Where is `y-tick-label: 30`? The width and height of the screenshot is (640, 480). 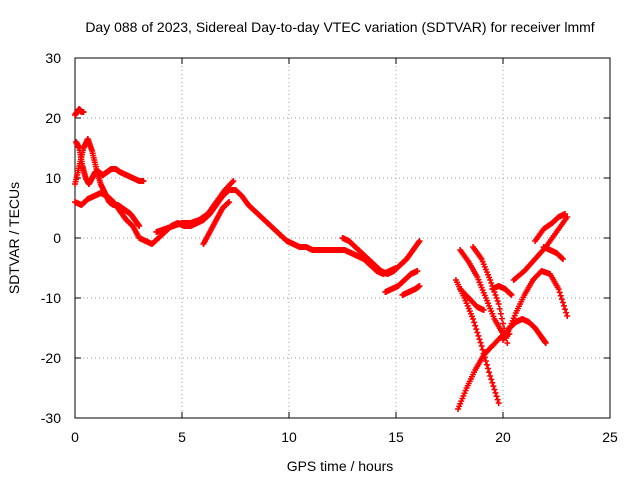 y-tick-label: 30 is located at coordinates (53, 58).